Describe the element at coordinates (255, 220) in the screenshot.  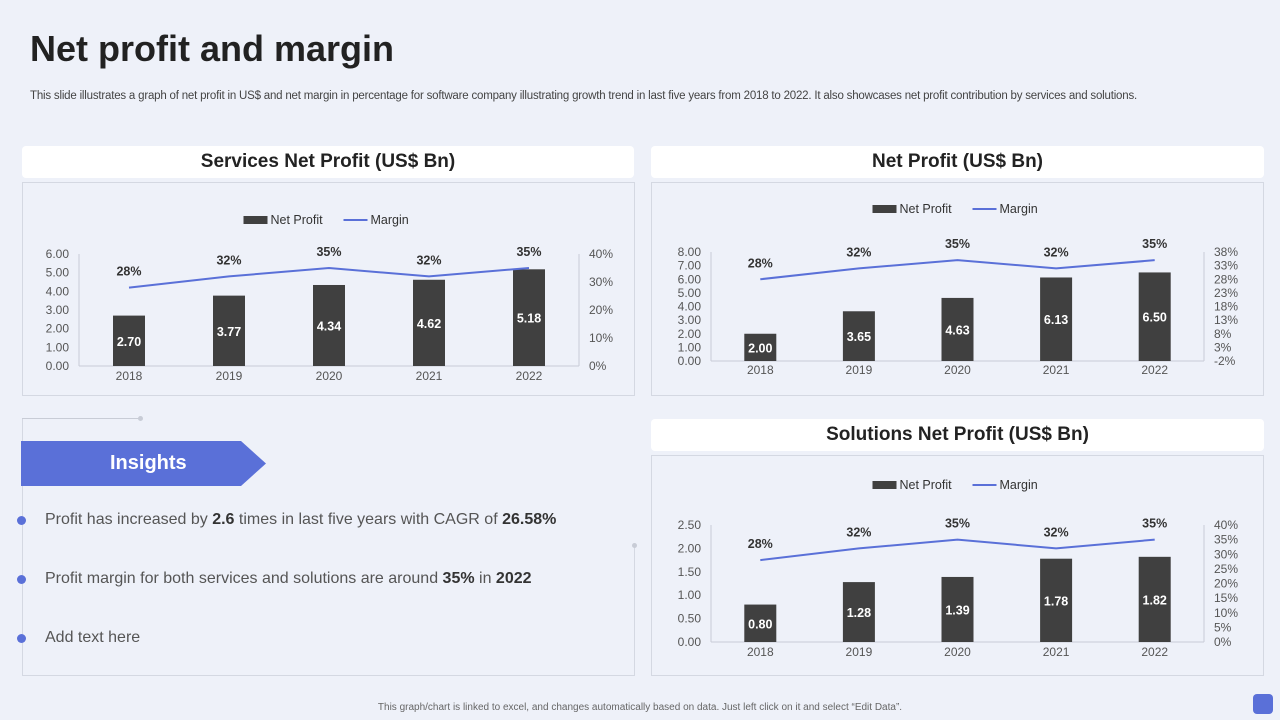
I see `legend-bar-swatch` at that location.